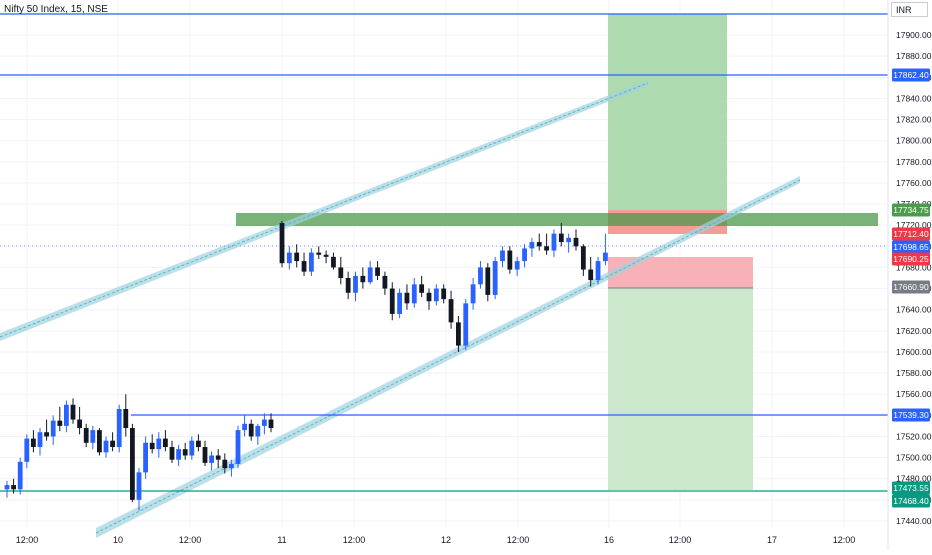 This screenshot has height=555, width=932. I want to click on price-tag-support: 17473.55, so click(911, 488).